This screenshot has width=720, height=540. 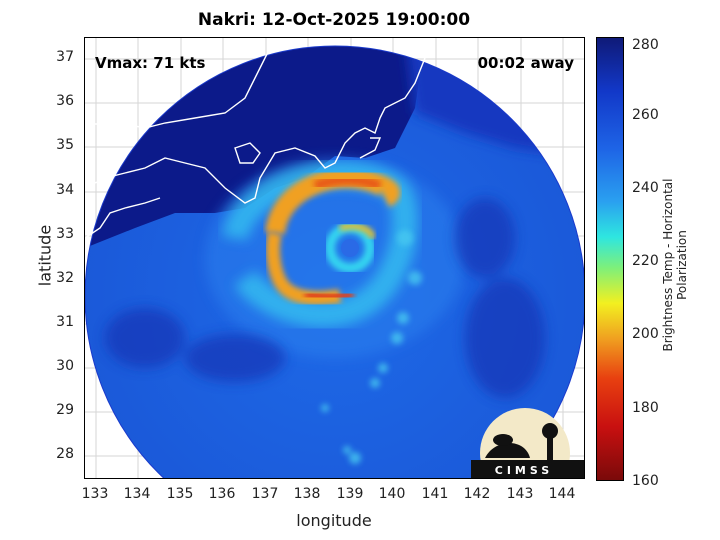 I want to click on x-tick: 134, so click(x=137, y=494).